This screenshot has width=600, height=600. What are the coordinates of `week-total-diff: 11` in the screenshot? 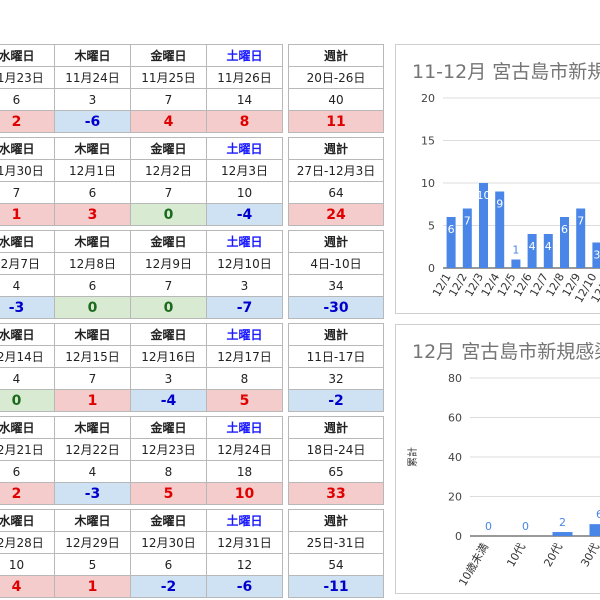 It's located at (336, 121).